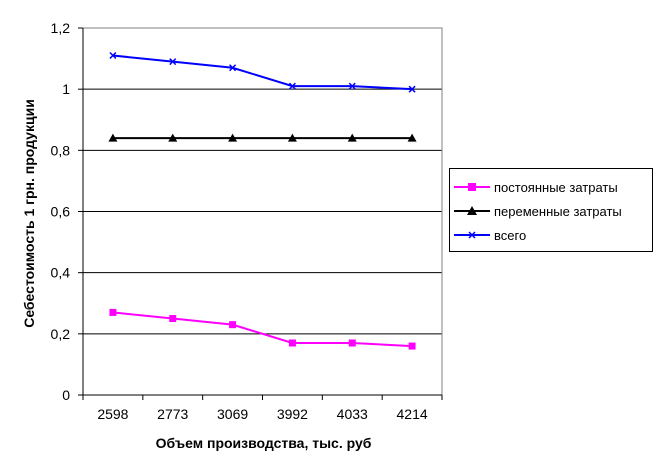  I want to click on legend-item-total: всего, so click(490, 235).